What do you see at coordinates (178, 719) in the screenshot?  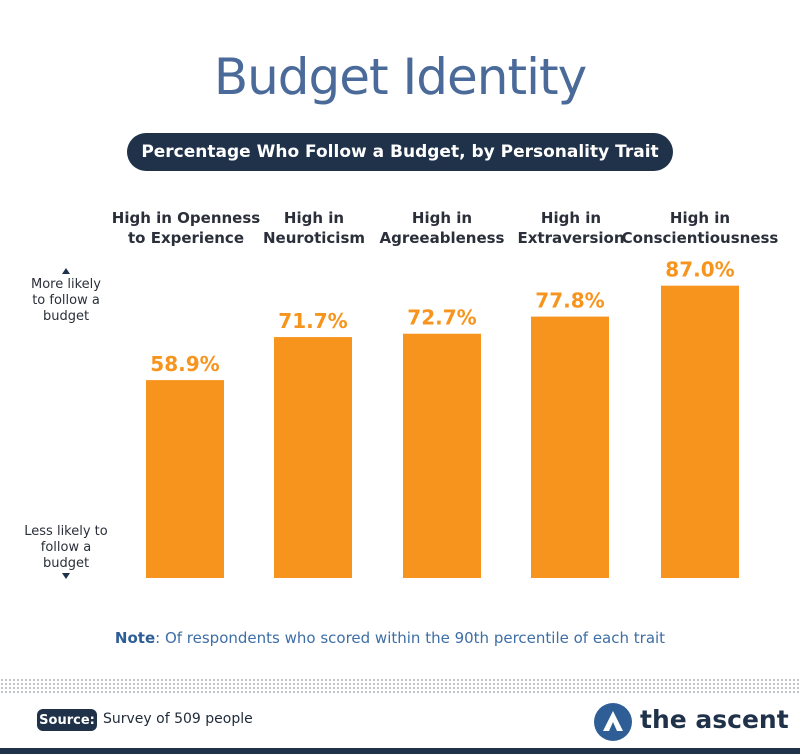 I see `source-text: Survey of 509 people` at bounding box center [178, 719].